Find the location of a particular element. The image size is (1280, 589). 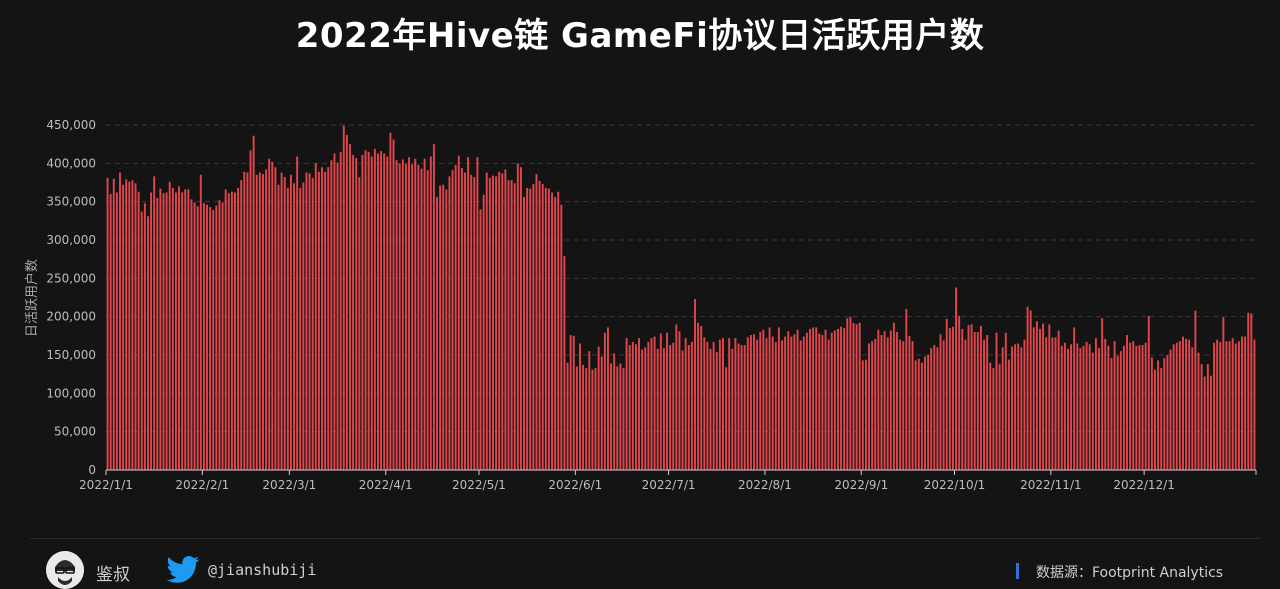

y-tick-label: 150,000 is located at coordinates (71, 355).